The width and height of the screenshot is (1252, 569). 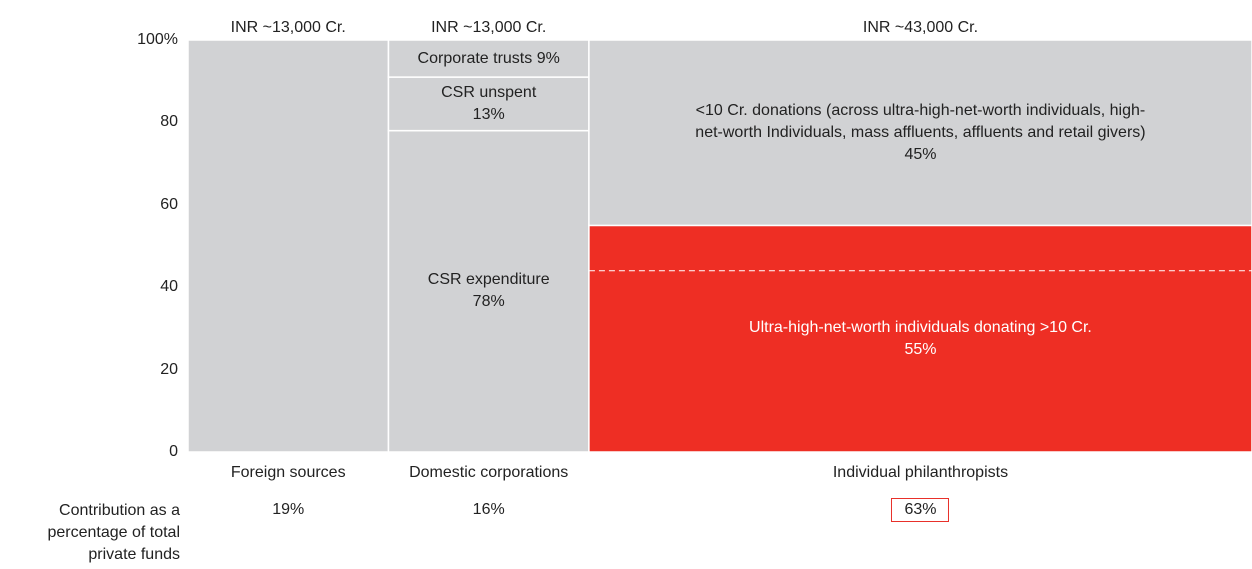 I want to click on segment-value: 78%, so click(x=488, y=302).